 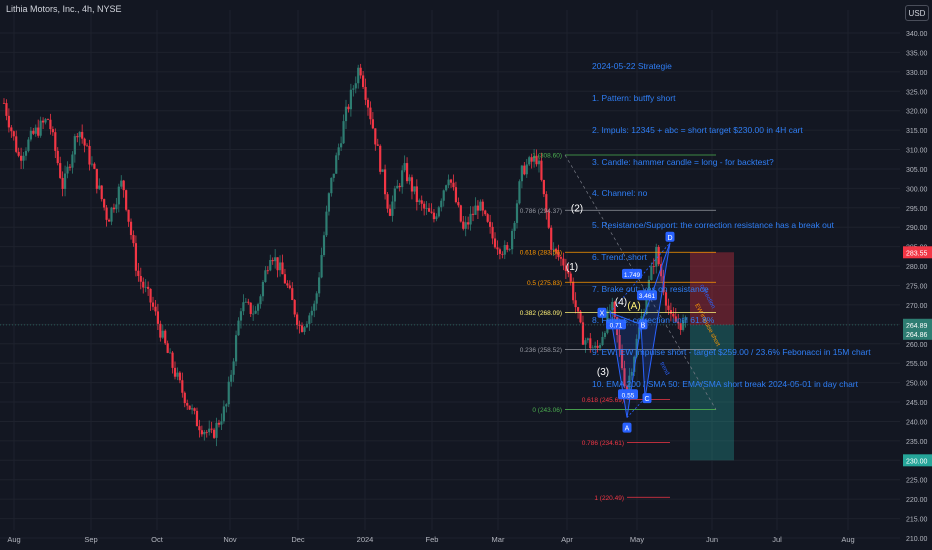 I want to click on y-tick-label: 320.00, so click(x=917, y=112).